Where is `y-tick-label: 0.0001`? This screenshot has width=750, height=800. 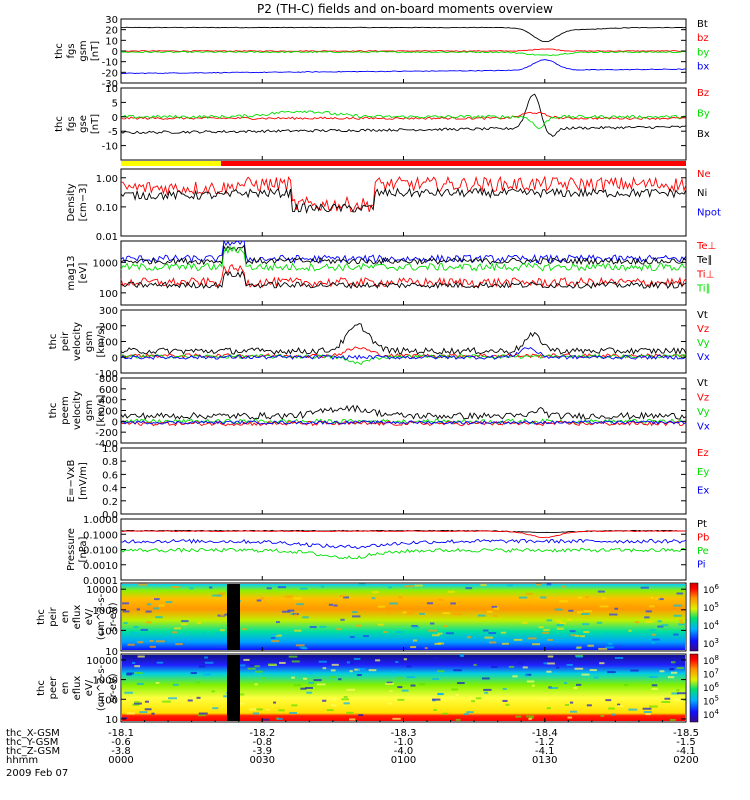
y-tick-label: 0.0001 is located at coordinates (100, 581).